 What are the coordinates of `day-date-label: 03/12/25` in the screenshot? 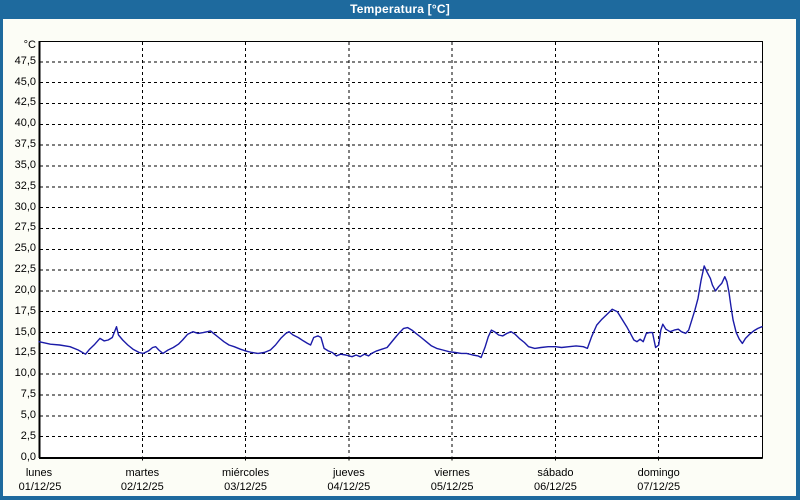 It's located at (245, 487).